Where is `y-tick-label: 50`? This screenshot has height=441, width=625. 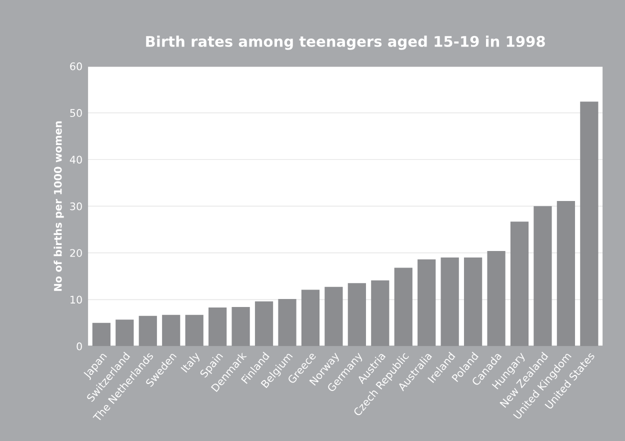
y-tick-label: 50 is located at coordinates (76, 113).